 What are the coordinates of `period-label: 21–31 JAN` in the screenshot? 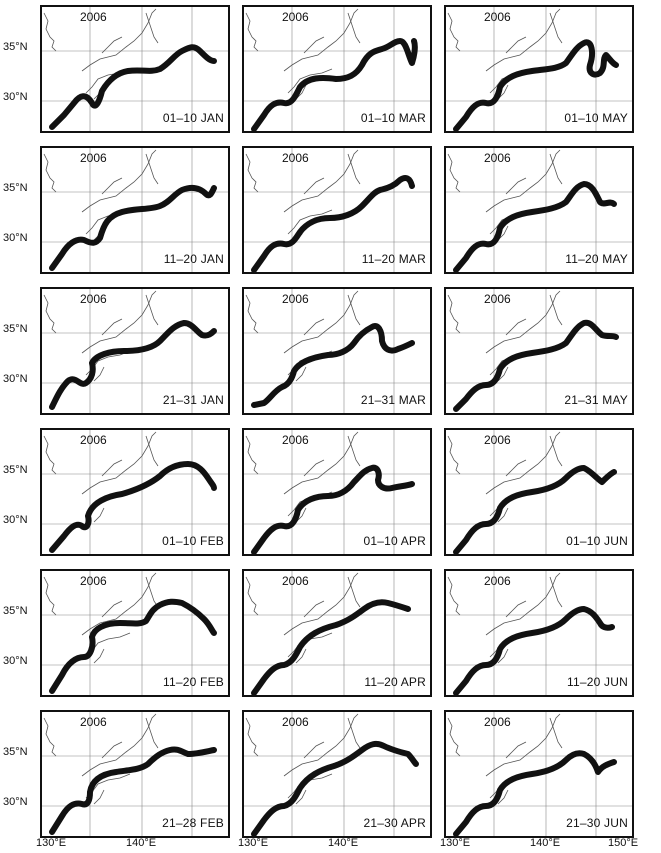 It's located at (193, 400).